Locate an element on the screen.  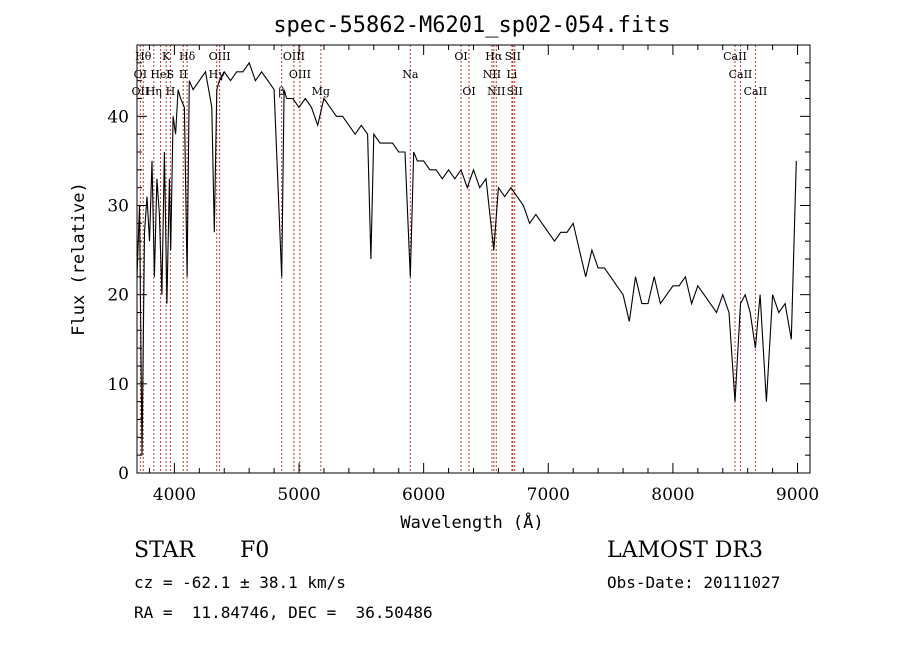
line-label: Mg is located at coordinates (321, 91).